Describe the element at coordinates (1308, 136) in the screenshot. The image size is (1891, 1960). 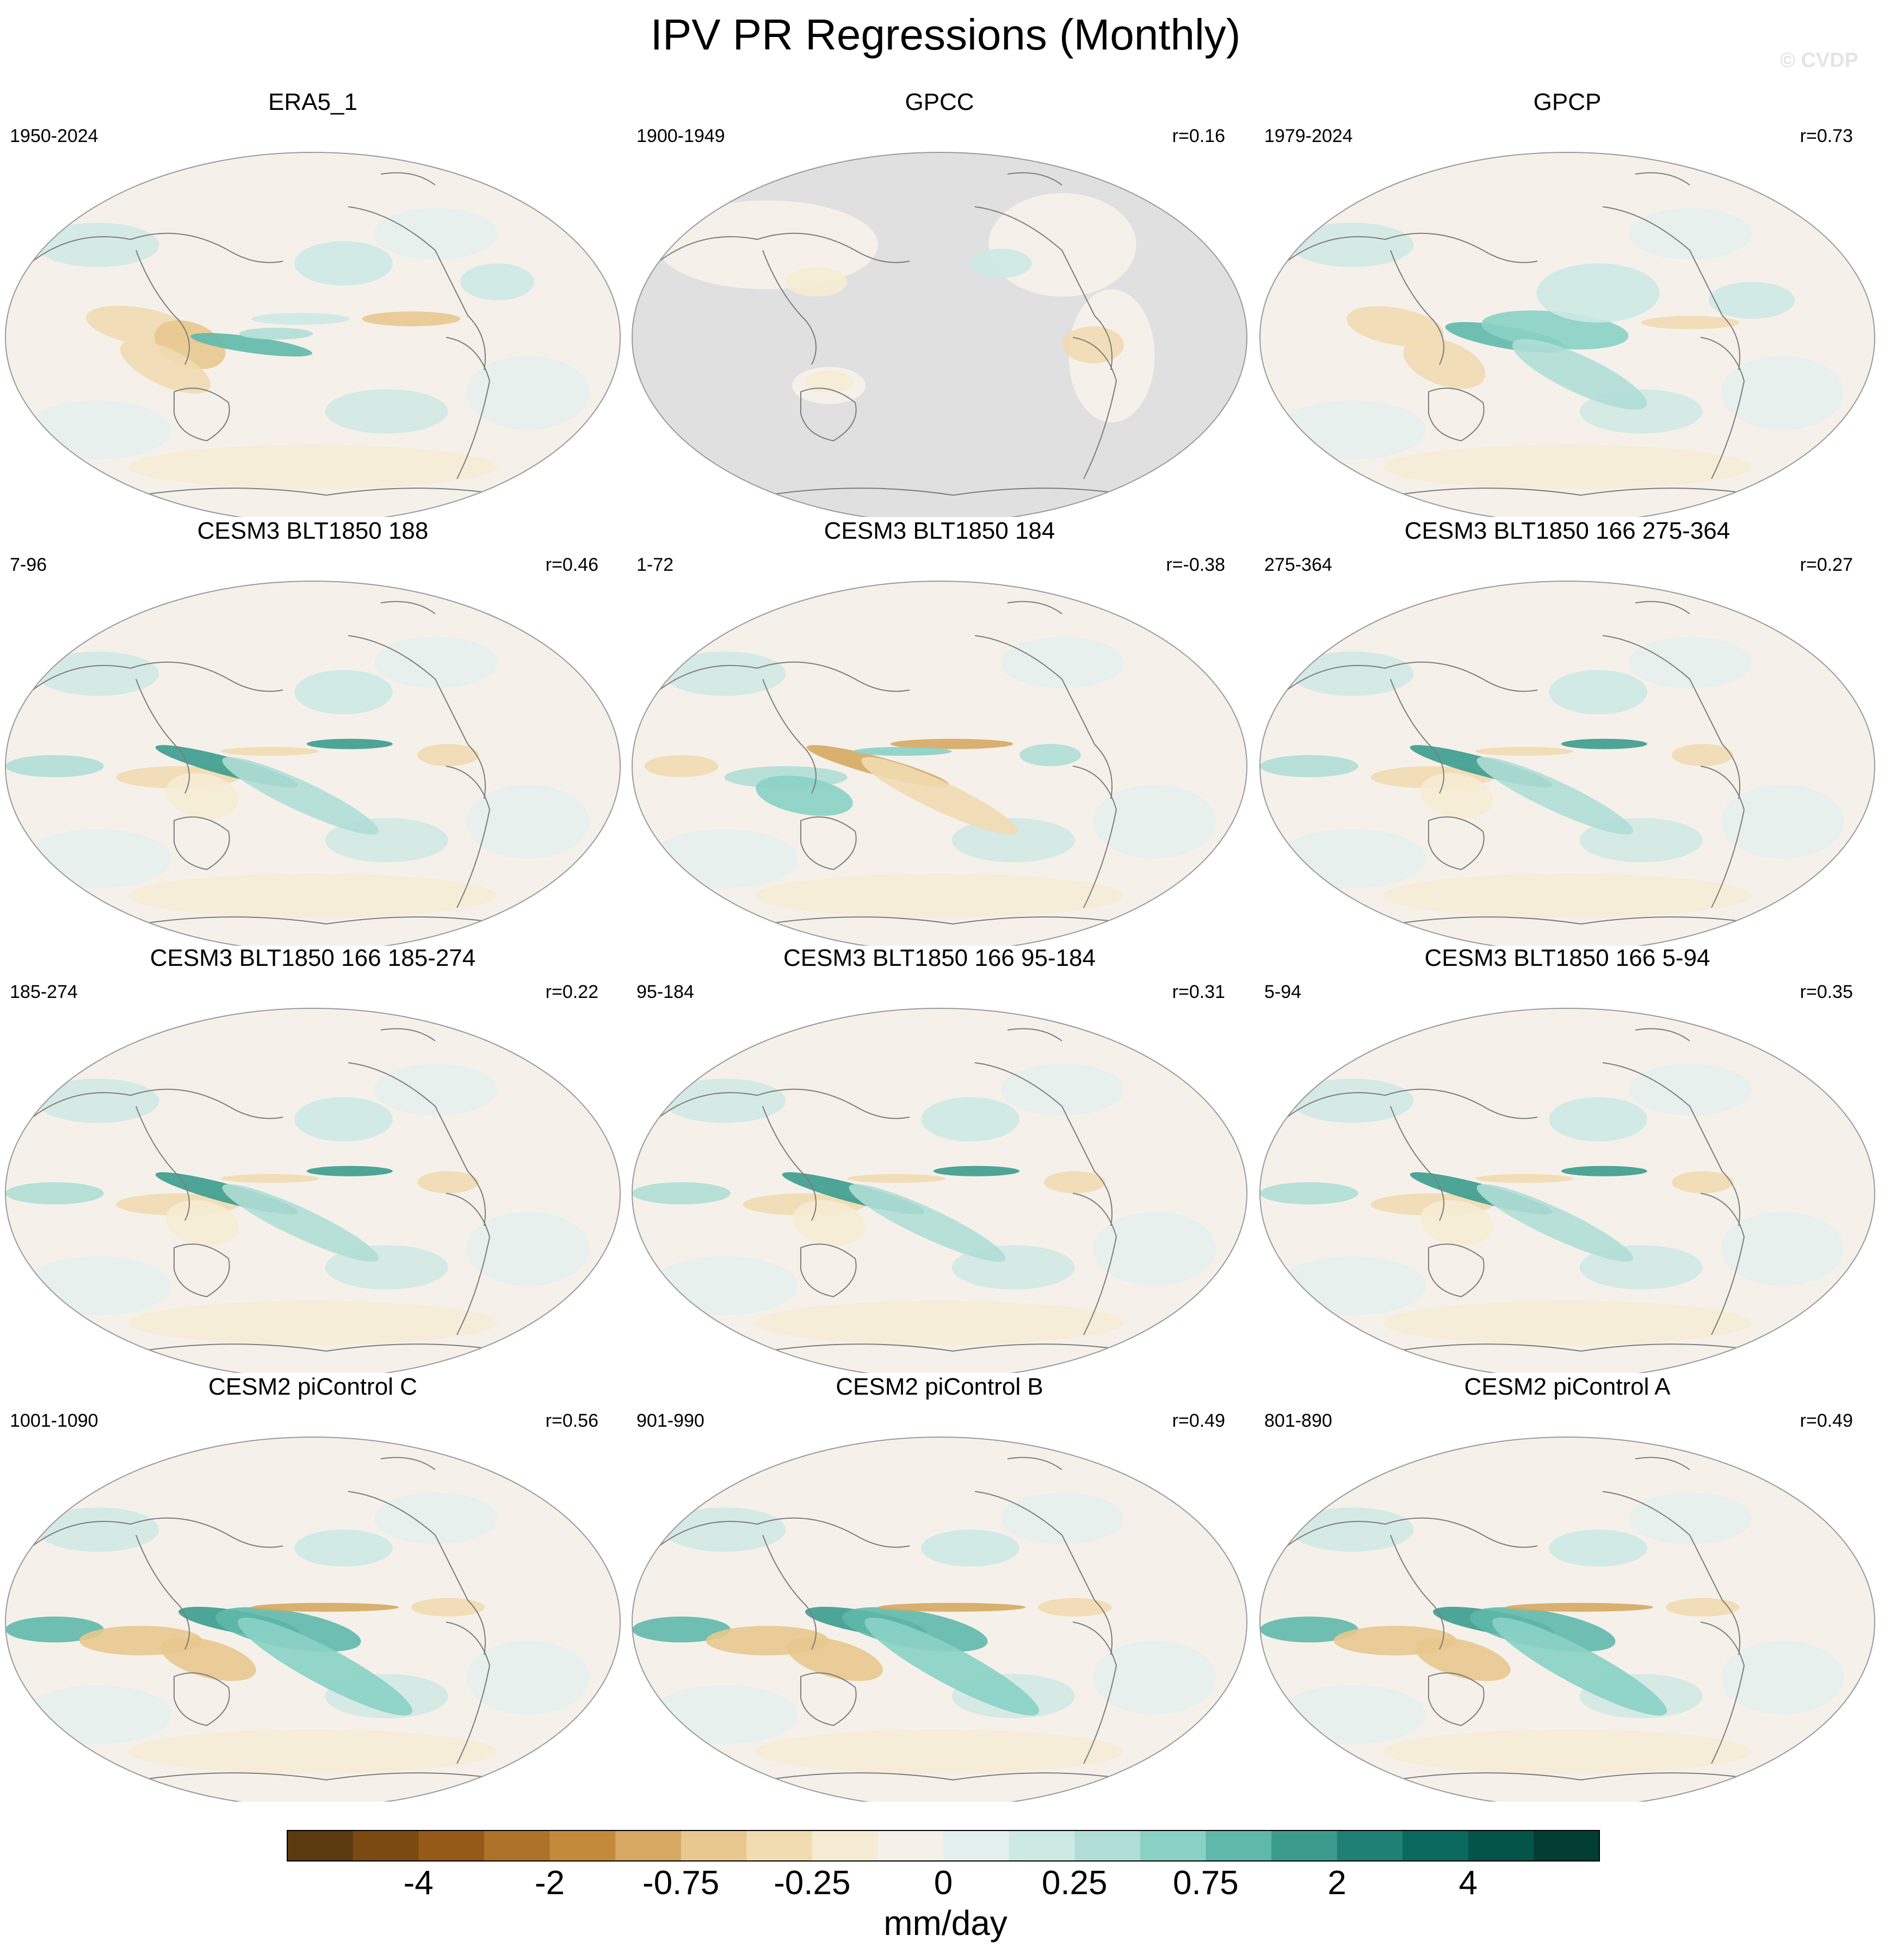
I see `panel-years: 1979-2024` at that location.